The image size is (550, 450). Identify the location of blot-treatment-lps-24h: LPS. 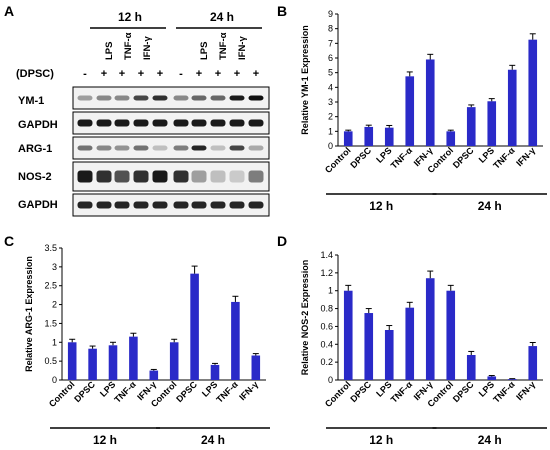
(204, 51).